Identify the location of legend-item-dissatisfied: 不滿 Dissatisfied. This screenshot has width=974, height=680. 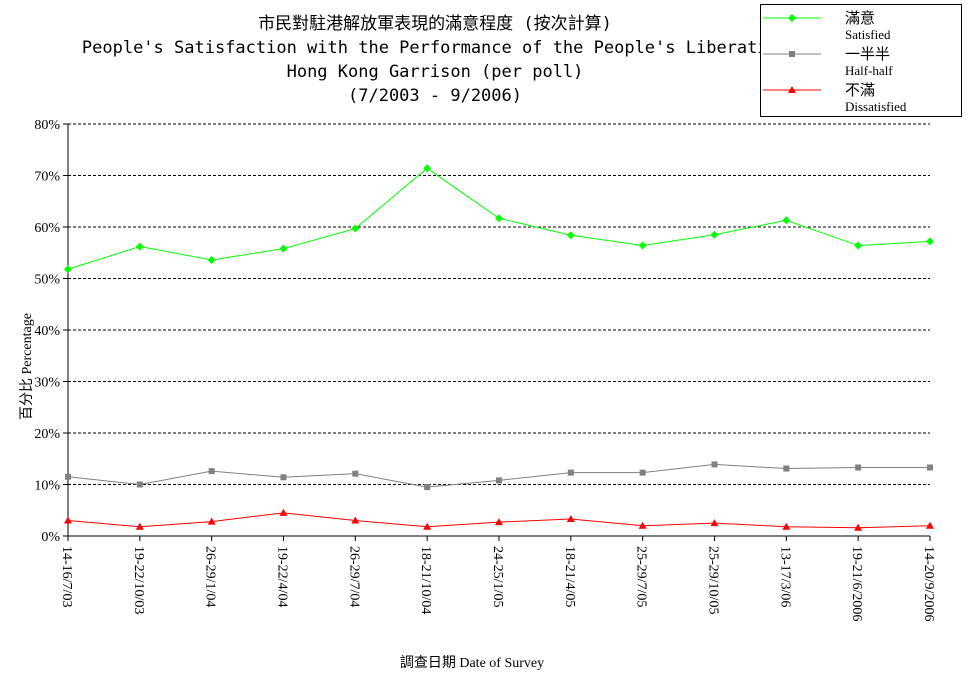
(861, 99).